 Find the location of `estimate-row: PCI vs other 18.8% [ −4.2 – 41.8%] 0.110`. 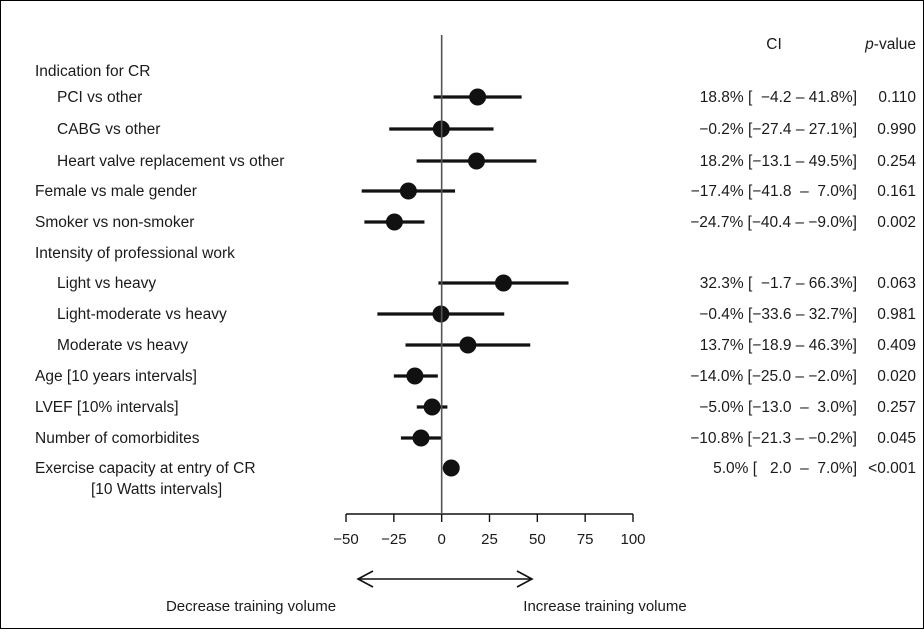

estimate-row: PCI vs other 18.8% [ −4.2 – 41.8%] 0.110 is located at coordinates (486, 97).